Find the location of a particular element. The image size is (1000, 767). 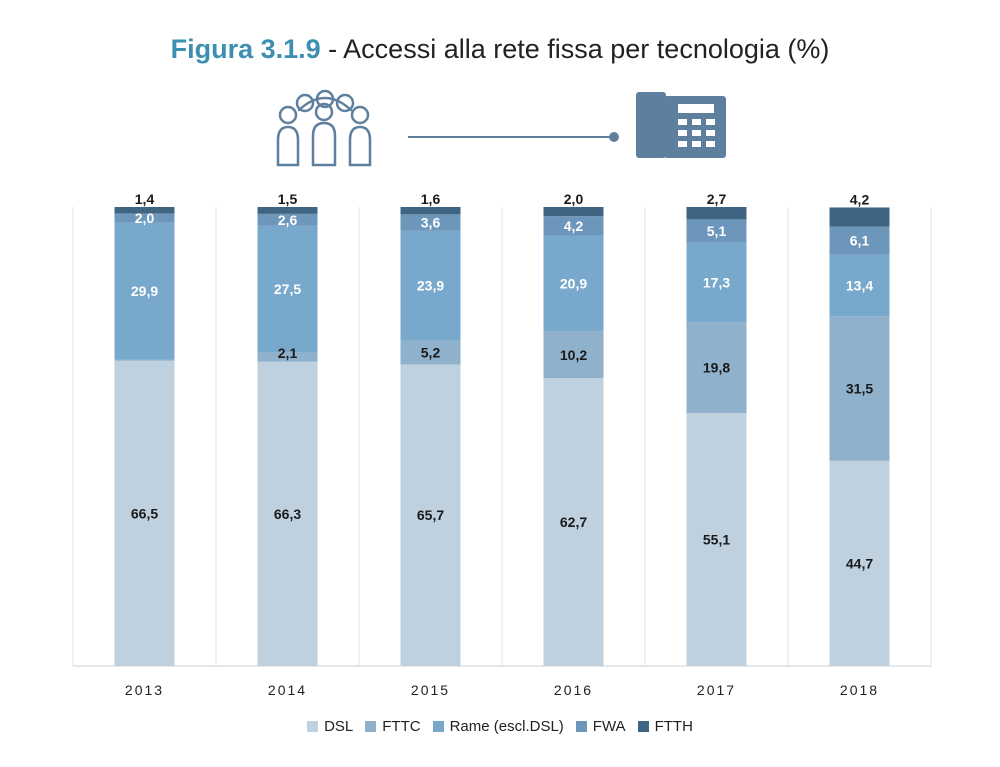

data-label: 2,1 is located at coordinates (288, 353).